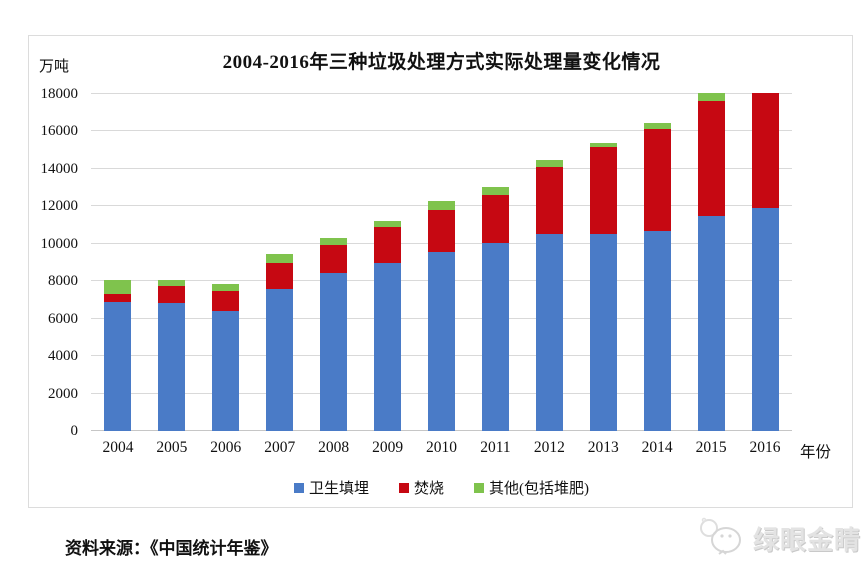 The width and height of the screenshot is (865, 574). What do you see at coordinates (441, 447) in the screenshot?
I see `x-tick-label: 2010` at bounding box center [441, 447].